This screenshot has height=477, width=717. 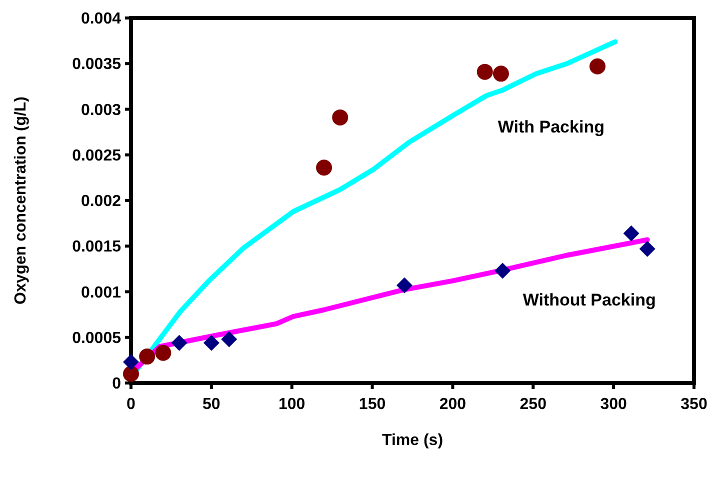 I want to click on x-tick-label: 200, so click(x=452, y=404).